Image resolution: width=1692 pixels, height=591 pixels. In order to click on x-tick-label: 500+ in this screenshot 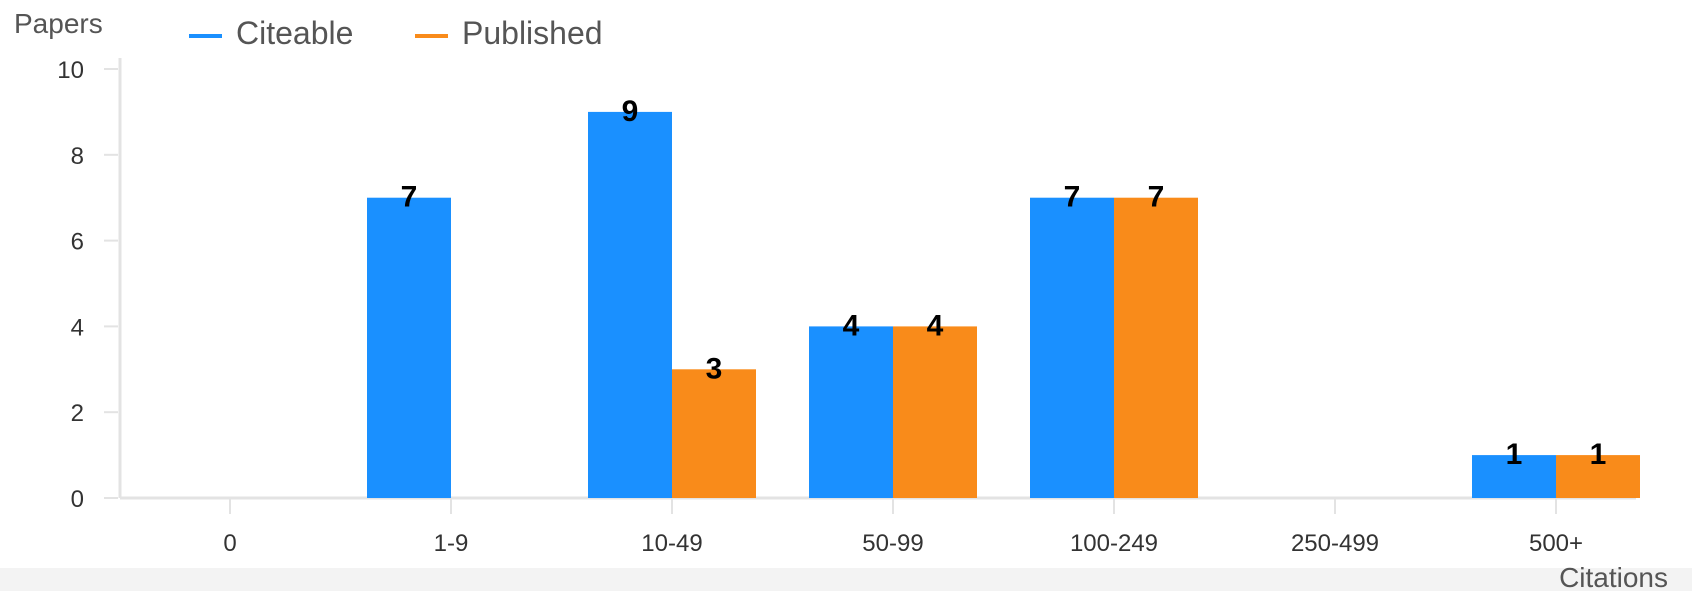, I will do `click(1556, 543)`.